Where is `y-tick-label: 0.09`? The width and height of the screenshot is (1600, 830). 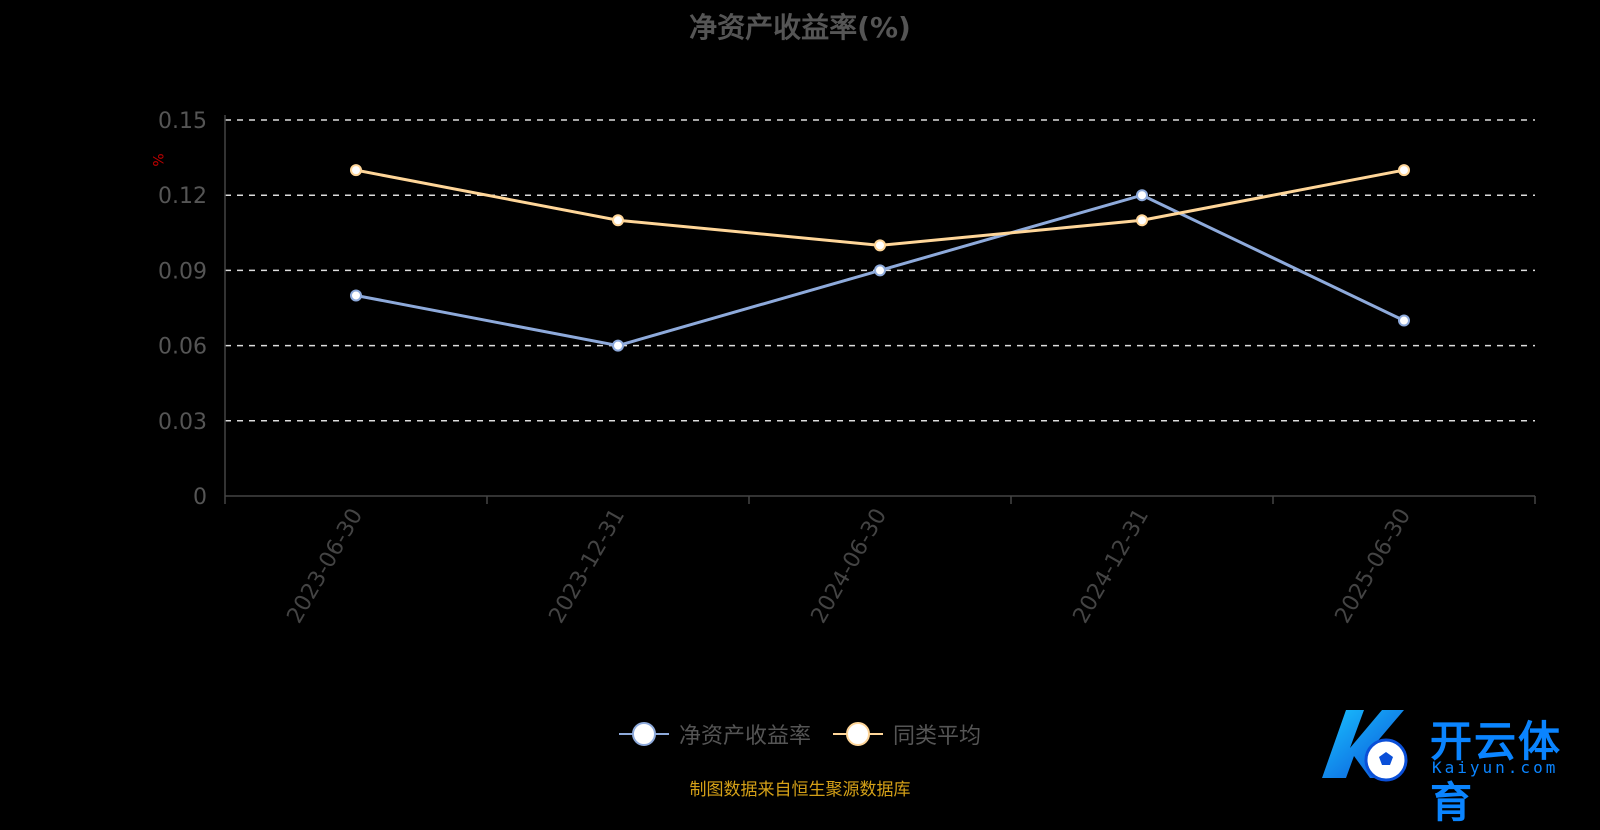 y-tick-label: 0.09 is located at coordinates (182, 271).